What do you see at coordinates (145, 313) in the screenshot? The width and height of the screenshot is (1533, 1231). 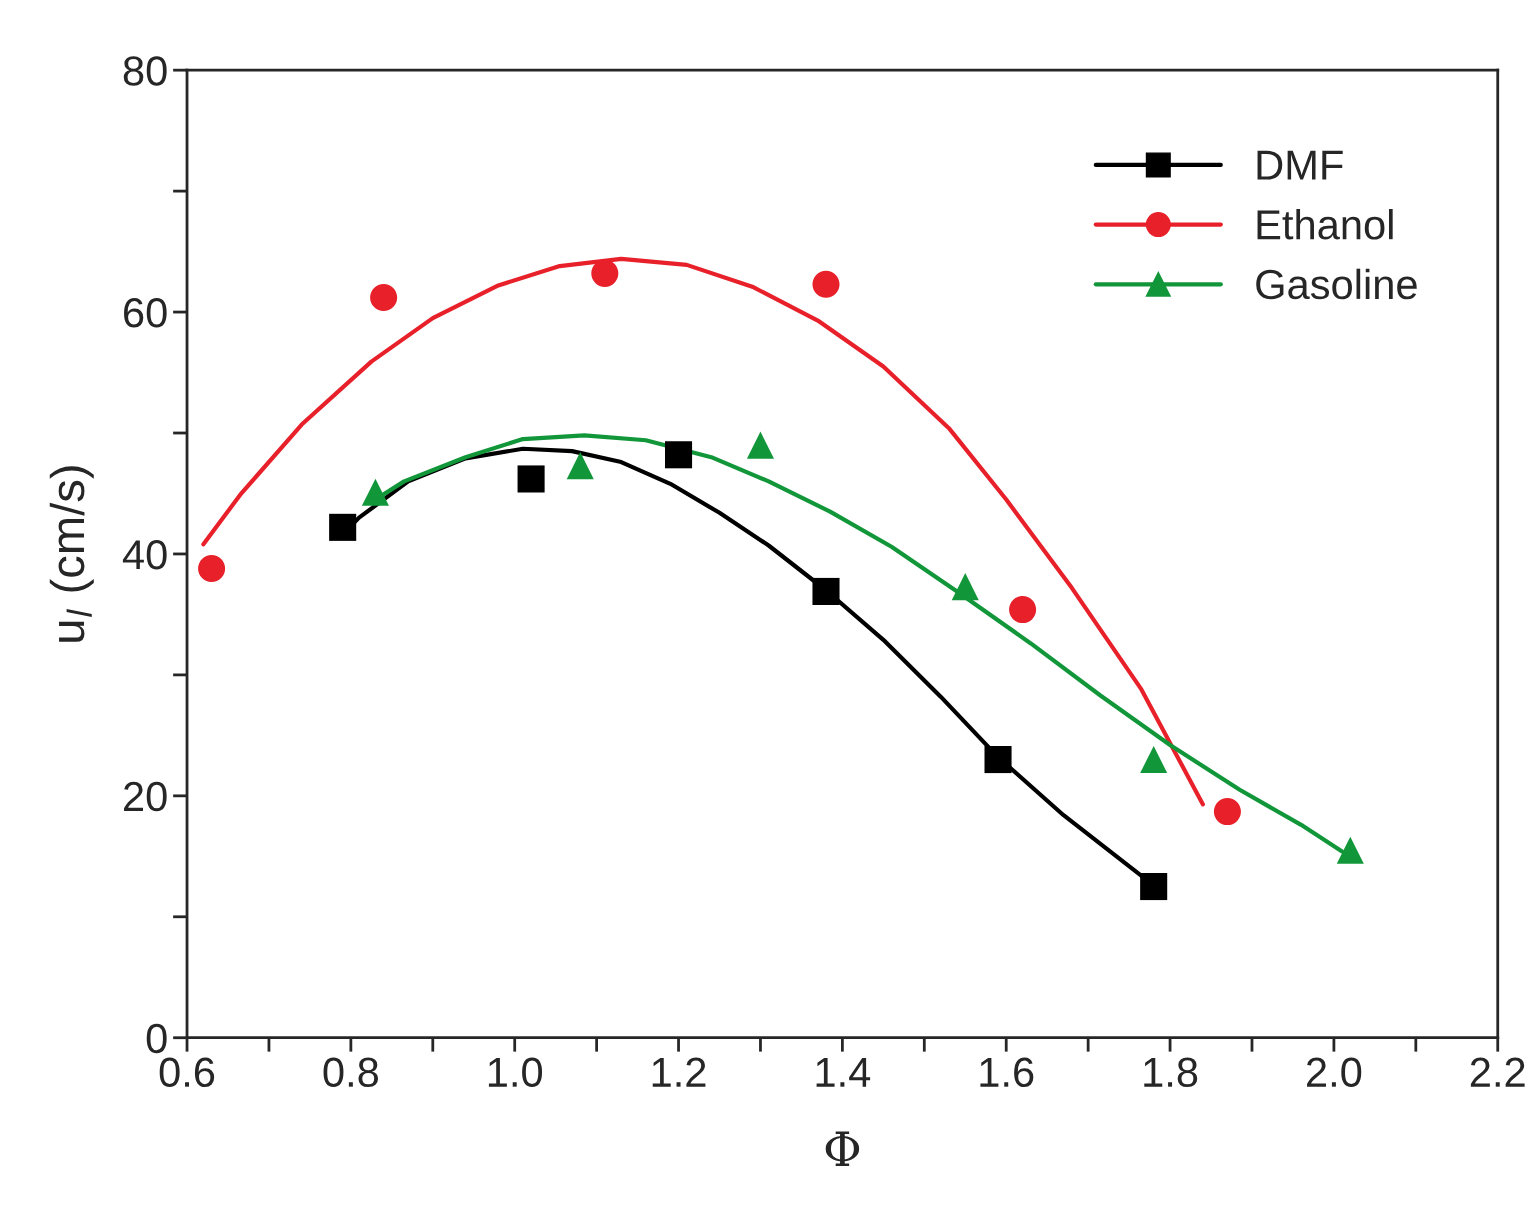 I see `y-tick-label: 60` at bounding box center [145, 313].